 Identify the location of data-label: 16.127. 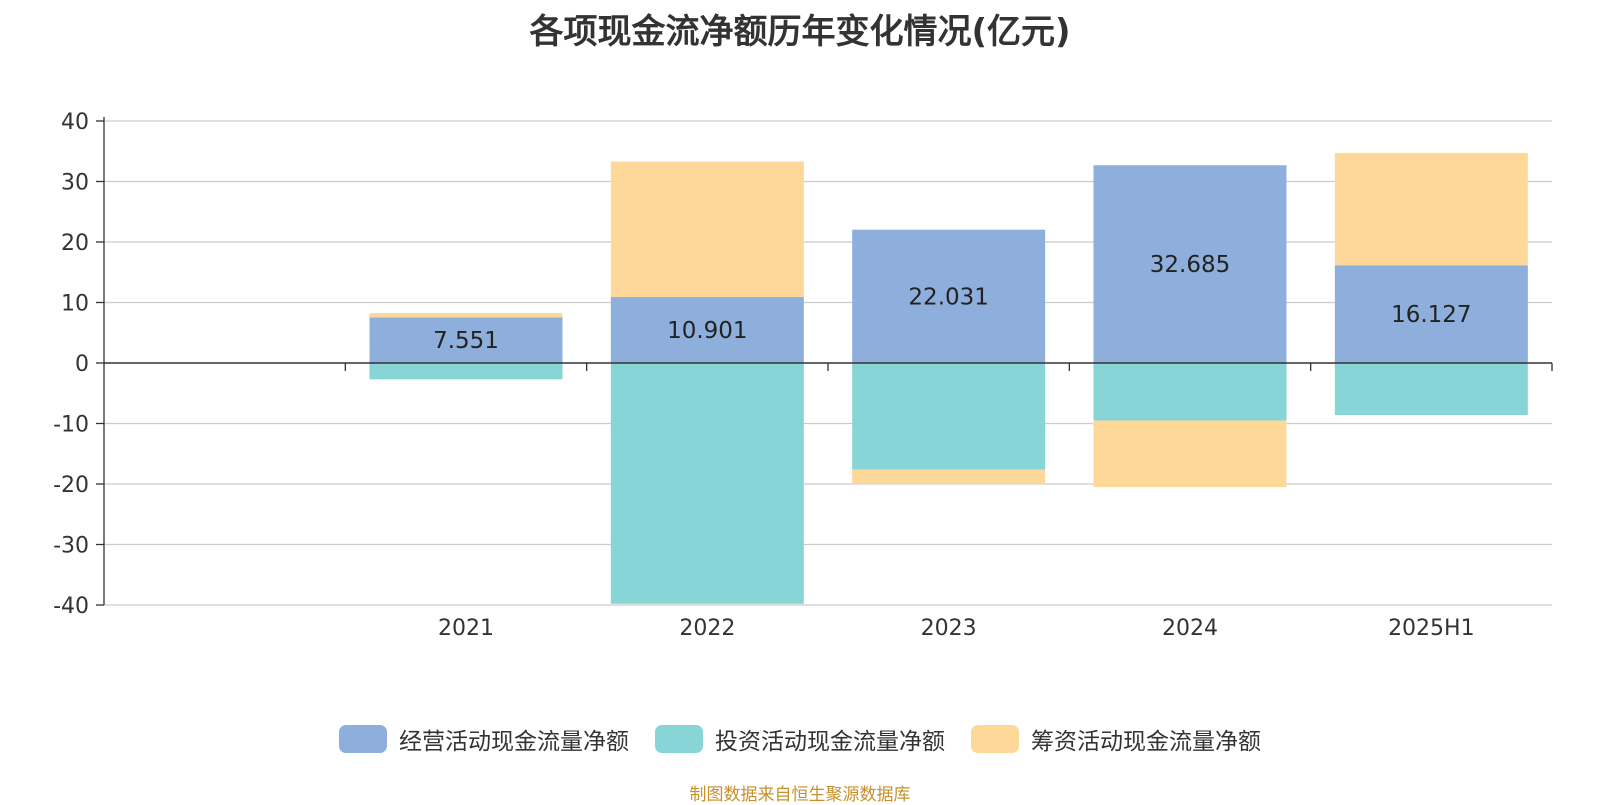
(1431, 315).